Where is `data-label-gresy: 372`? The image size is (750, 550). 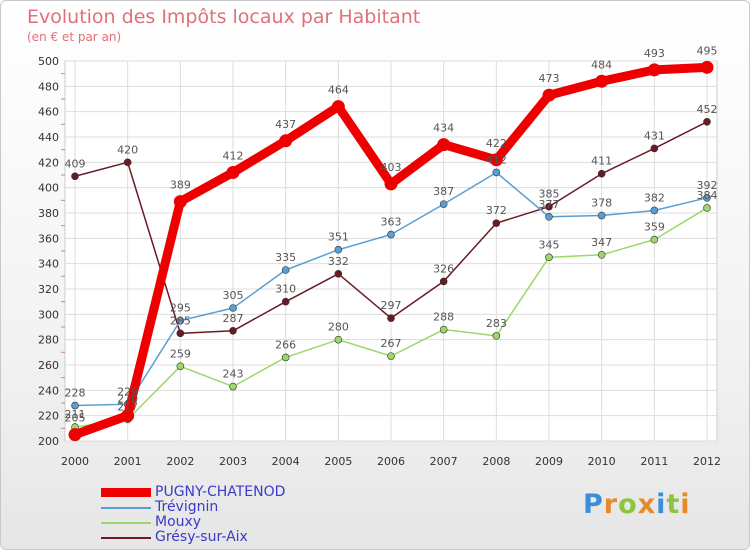
data-label-gresy: 372 is located at coordinates (496, 210).